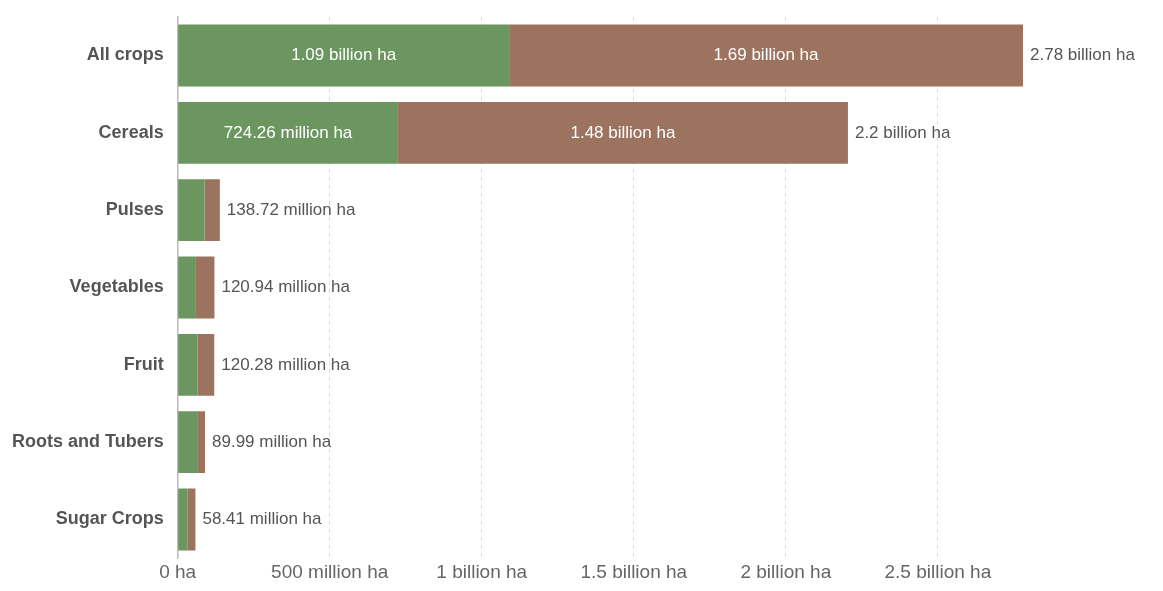  I want to click on total-label: 58.41 million ha, so click(262, 519).